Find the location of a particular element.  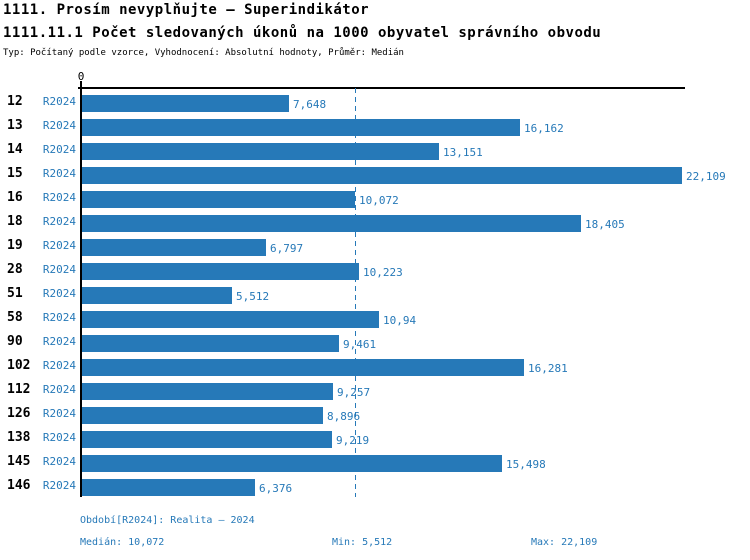

category-label: 28 is located at coordinates (15, 269).